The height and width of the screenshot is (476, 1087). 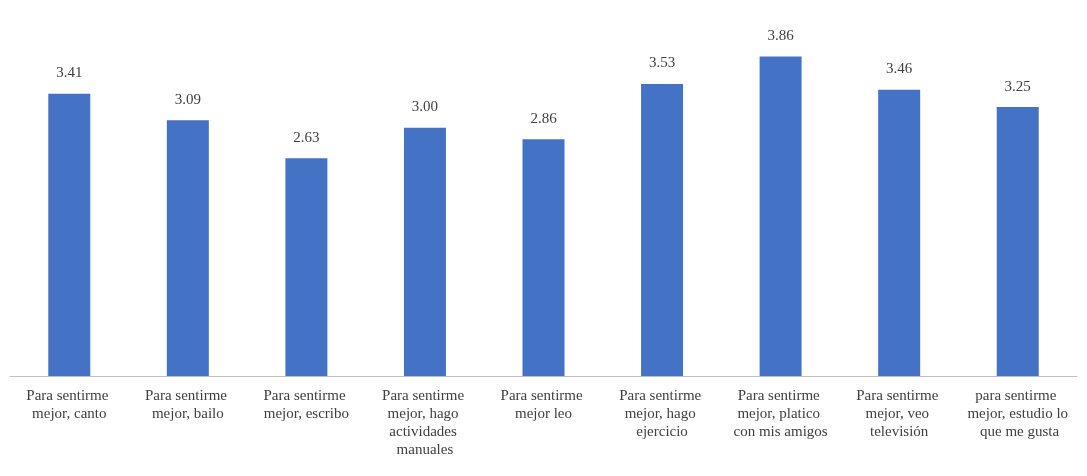 What do you see at coordinates (187, 98) in the screenshot?
I see `data-label: 3.09` at bounding box center [187, 98].